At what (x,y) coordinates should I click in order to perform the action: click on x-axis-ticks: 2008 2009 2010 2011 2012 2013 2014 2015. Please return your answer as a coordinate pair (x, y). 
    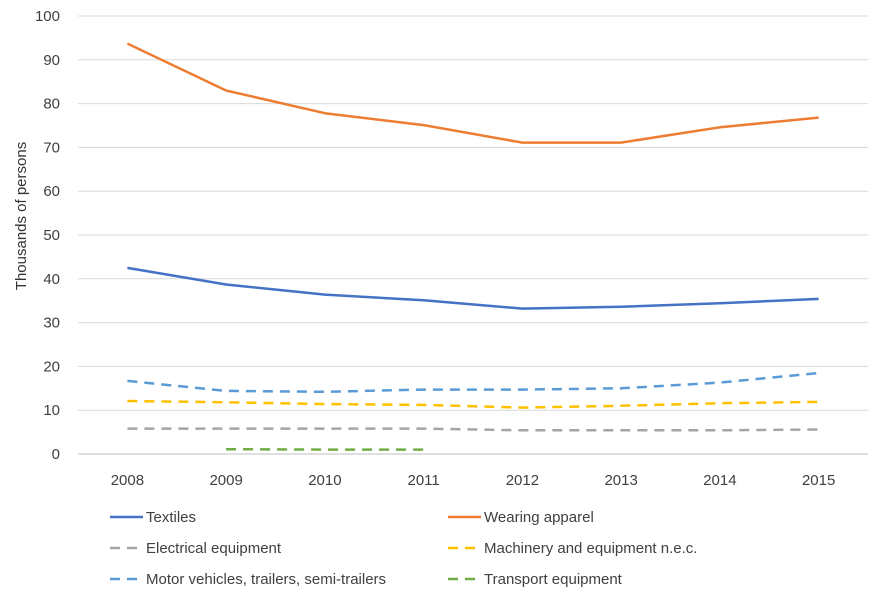
    Looking at the image, I should click on (473, 480).